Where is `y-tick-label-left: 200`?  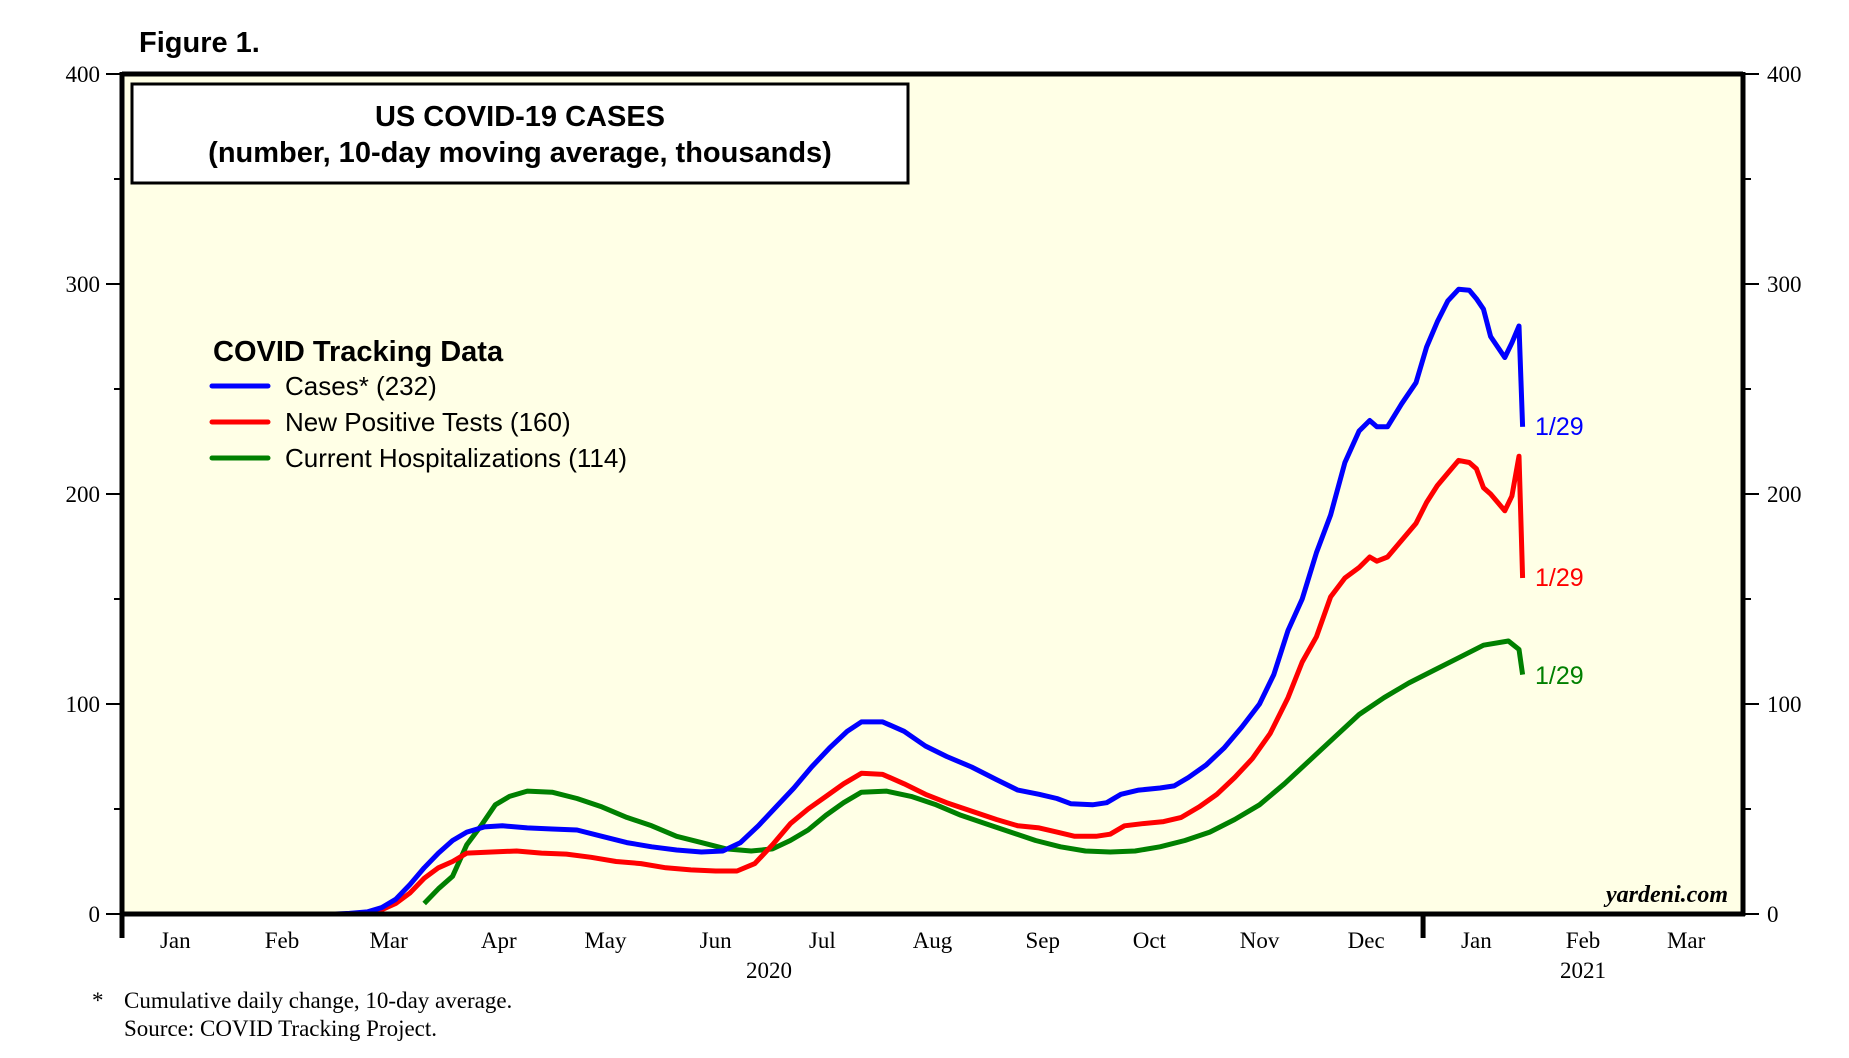
y-tick-label-left: 200 is located at coordinates (83, 494).